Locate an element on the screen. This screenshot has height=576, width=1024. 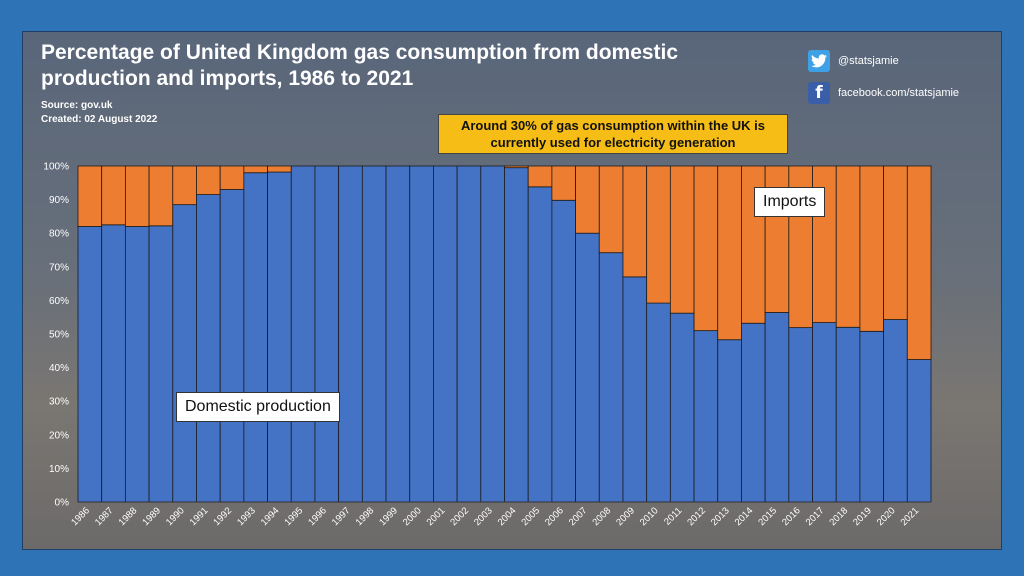
bar-domestic-1996 is located at coordinates (327, 334).